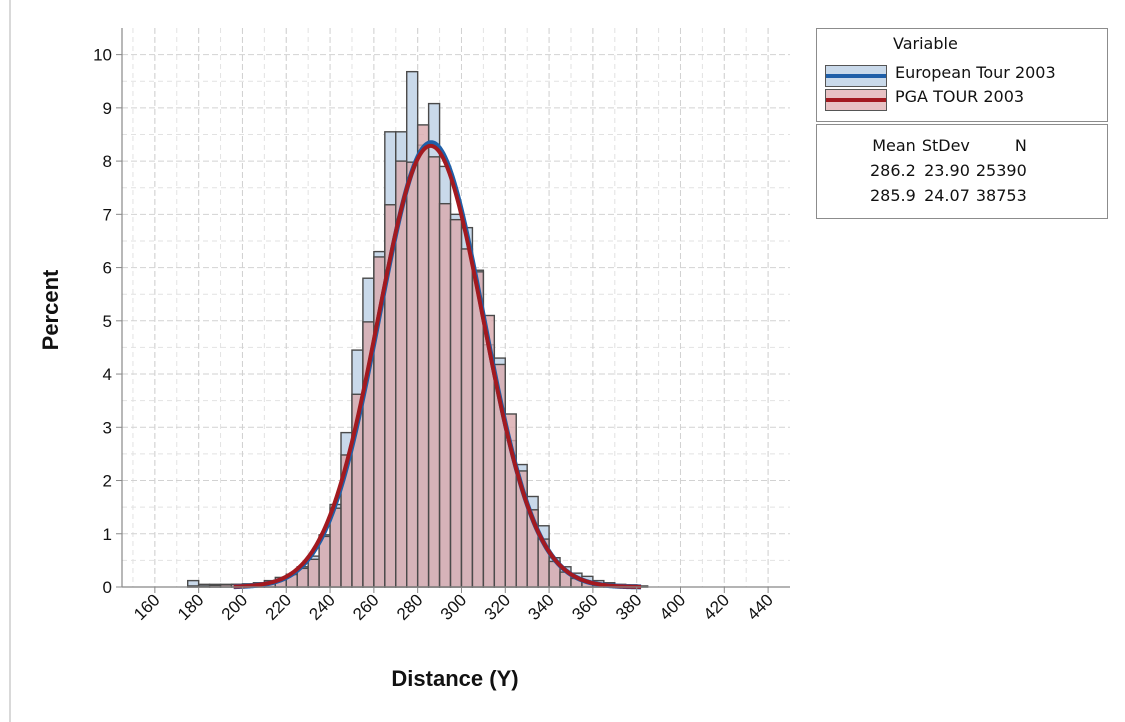 Image resolution: width=1125 pixels, height=722 pixels. Describe the element at coordinates (975, 72) in the screenshot. I see `legend-label-european: European Tour 2003` at that location.